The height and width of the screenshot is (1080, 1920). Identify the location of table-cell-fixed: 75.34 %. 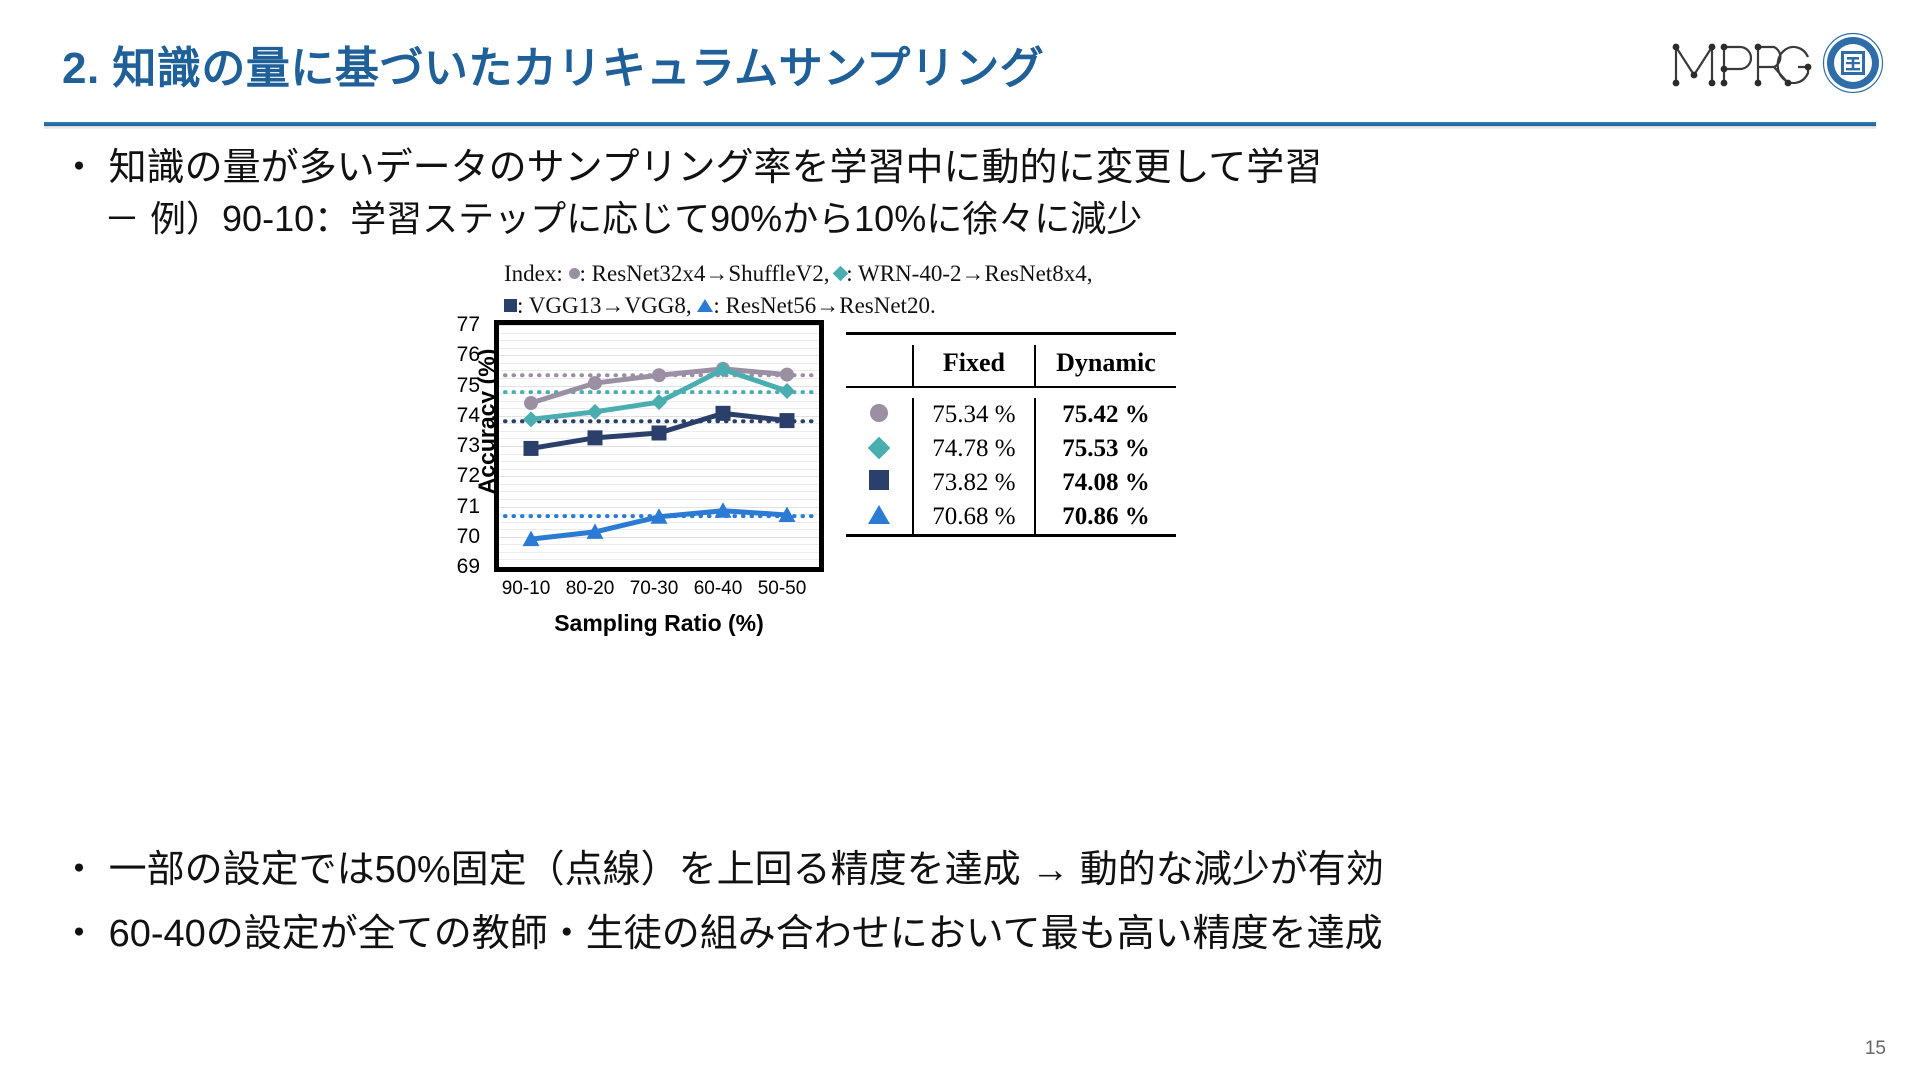
(973, 415).